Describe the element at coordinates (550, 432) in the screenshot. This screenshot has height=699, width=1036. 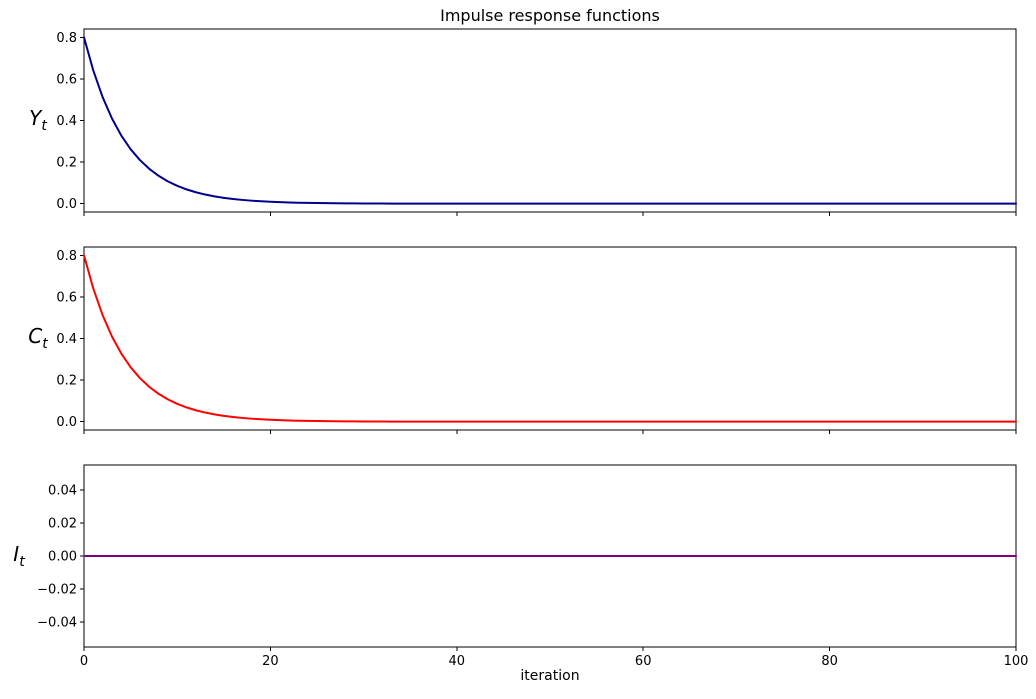
I see `x-axis-ticks-C_t` at that location.